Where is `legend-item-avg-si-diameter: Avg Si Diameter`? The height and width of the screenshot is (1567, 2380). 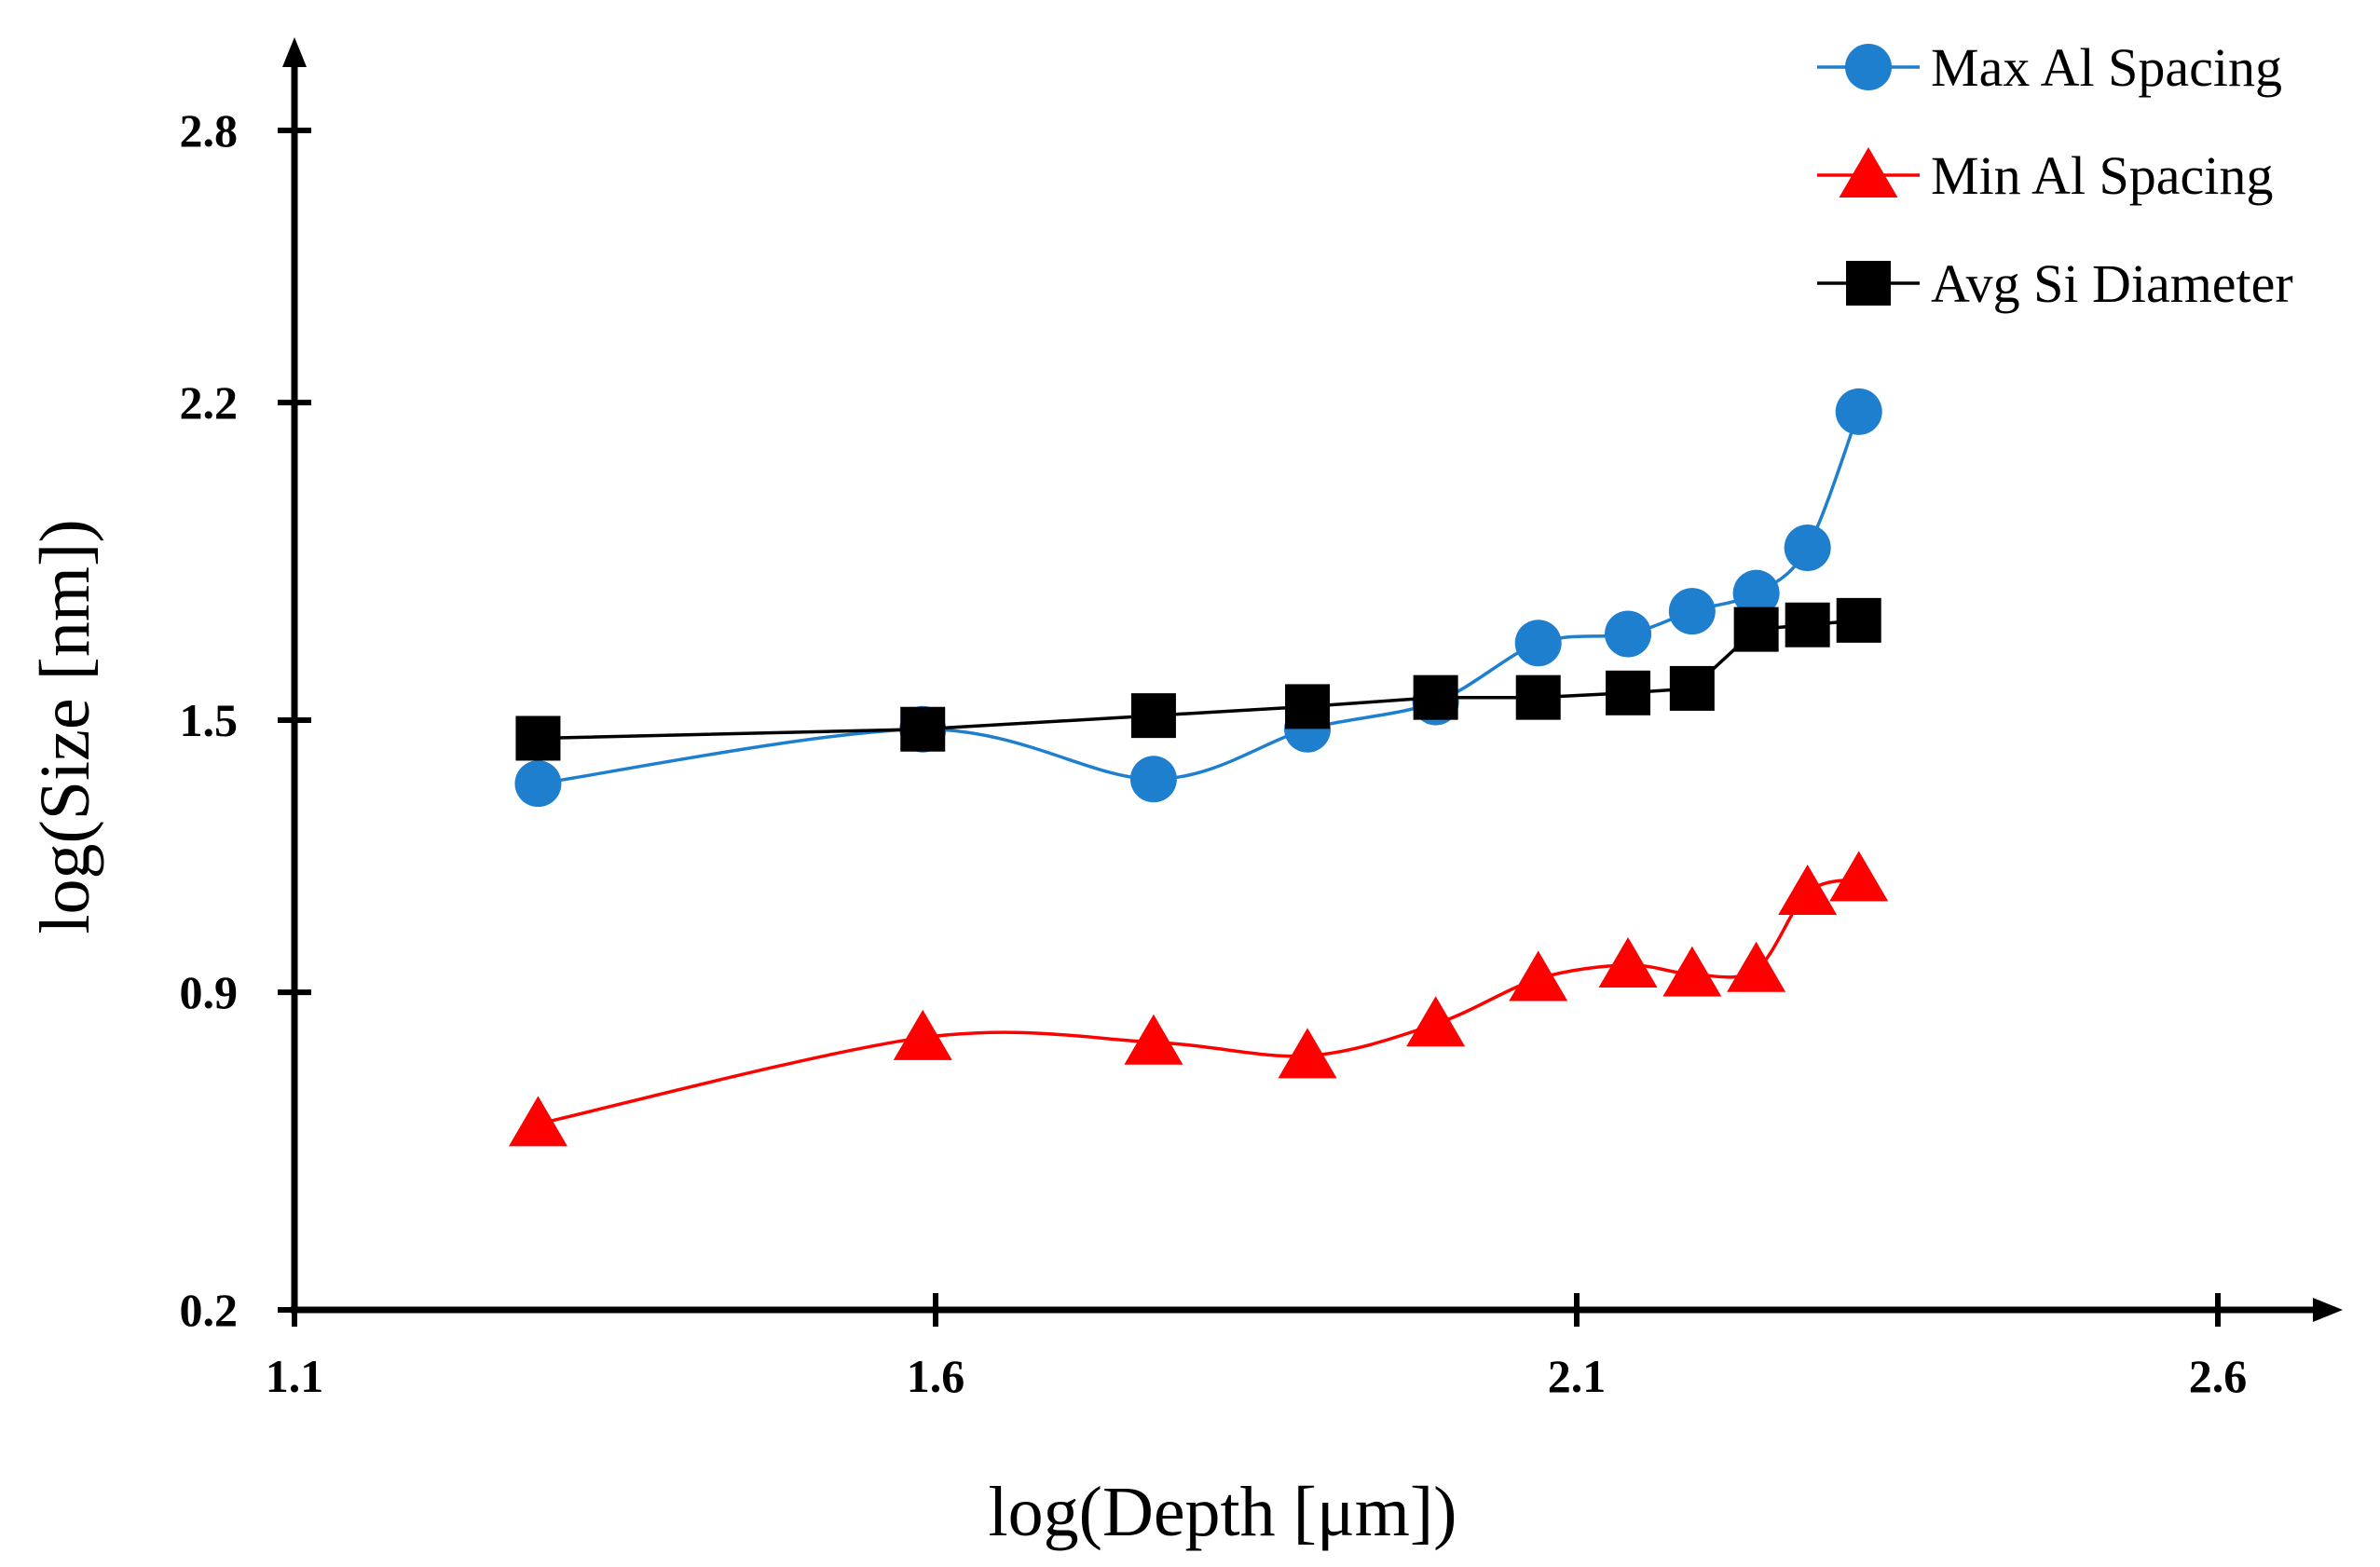
legend-item-avg-si-diameter: Avg Si Diameter is located at coordinates (2055, 283).